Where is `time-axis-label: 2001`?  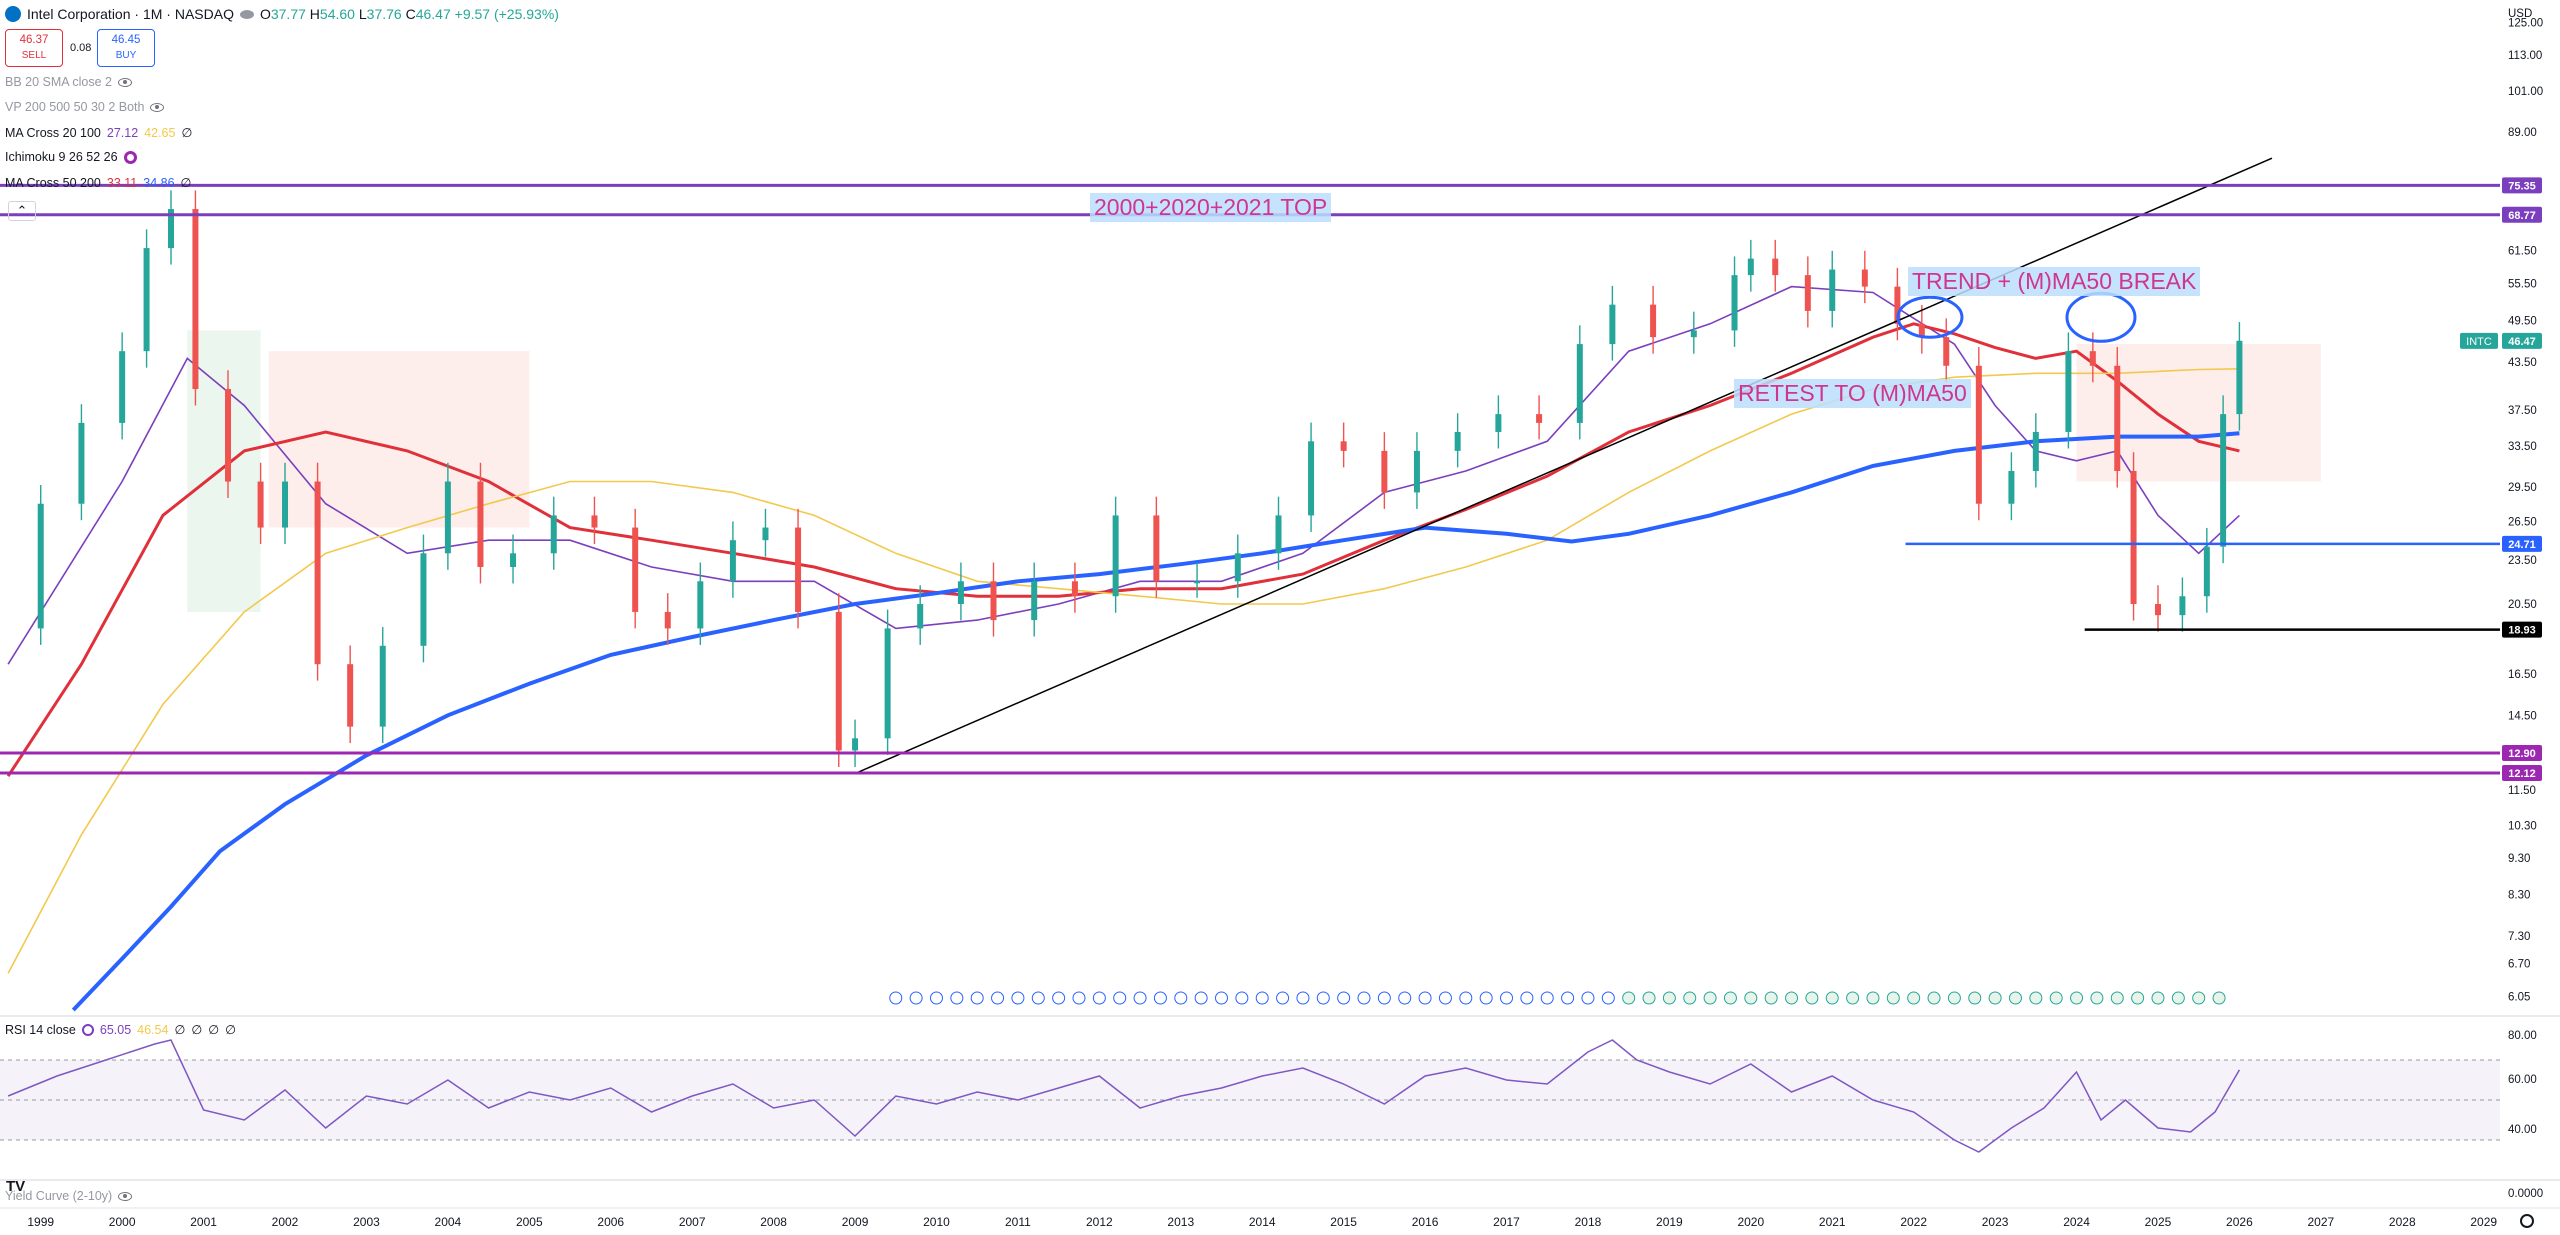 time-axis-label: 2001 is located at coordinates (203, 1222).